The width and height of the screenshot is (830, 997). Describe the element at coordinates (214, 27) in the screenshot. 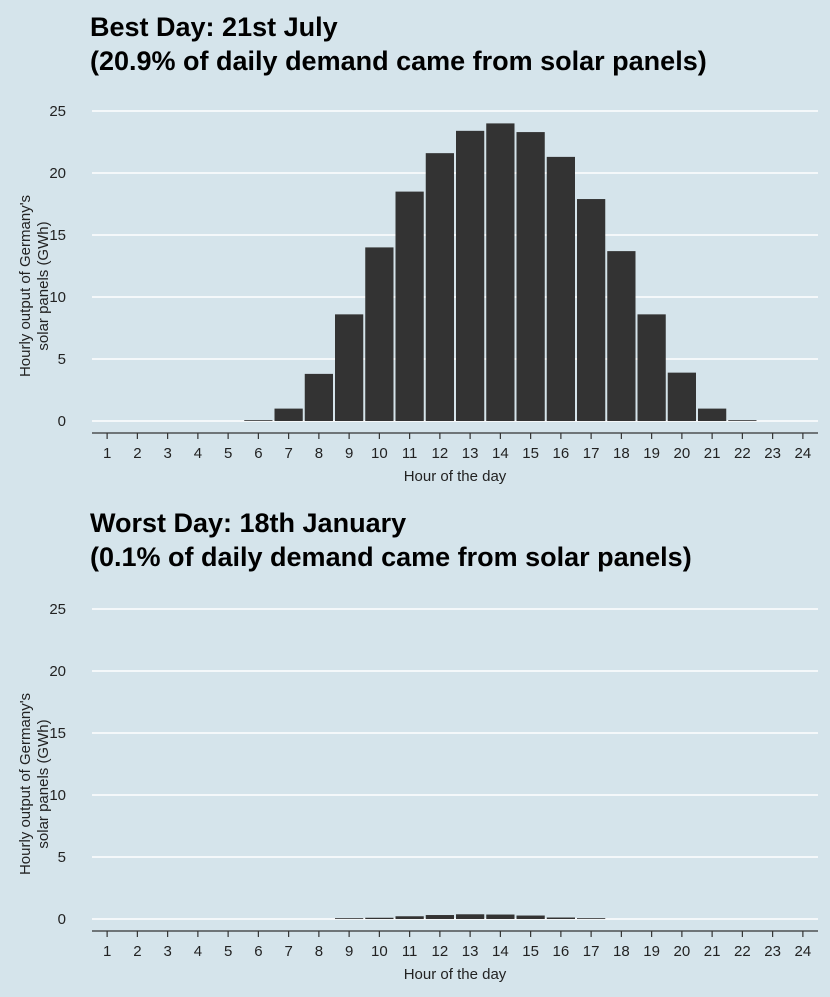

I see `chart-title-line: Best Day: 21st July` at that location.